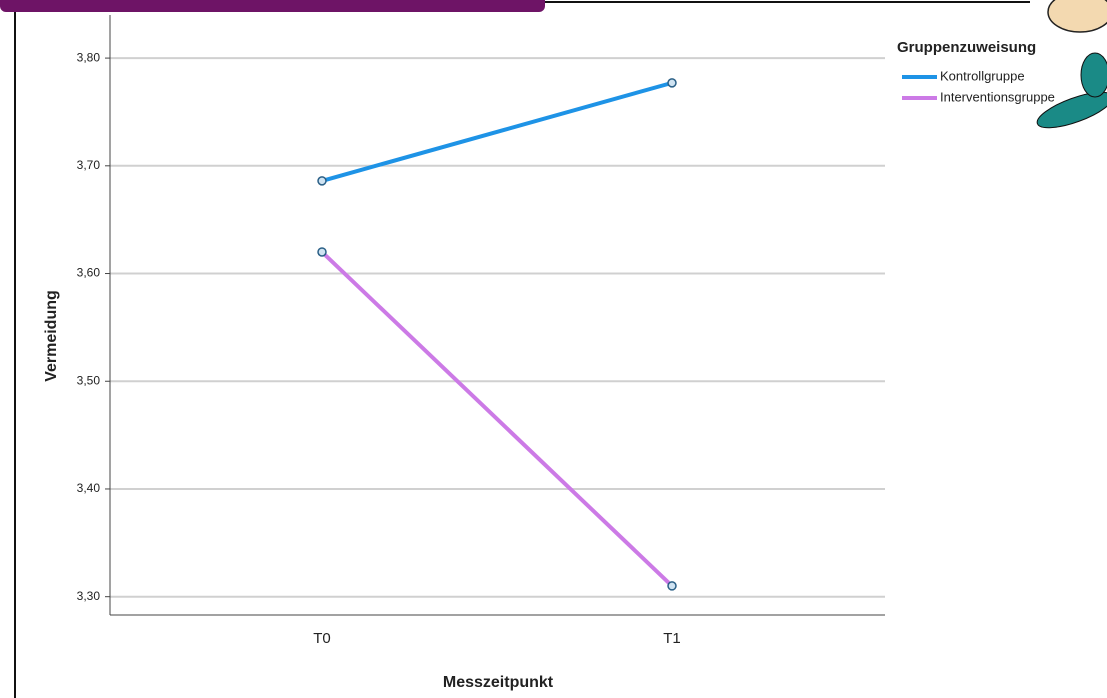  I want to click on legend-label: Kontrollgruppe, so click(982, 75).